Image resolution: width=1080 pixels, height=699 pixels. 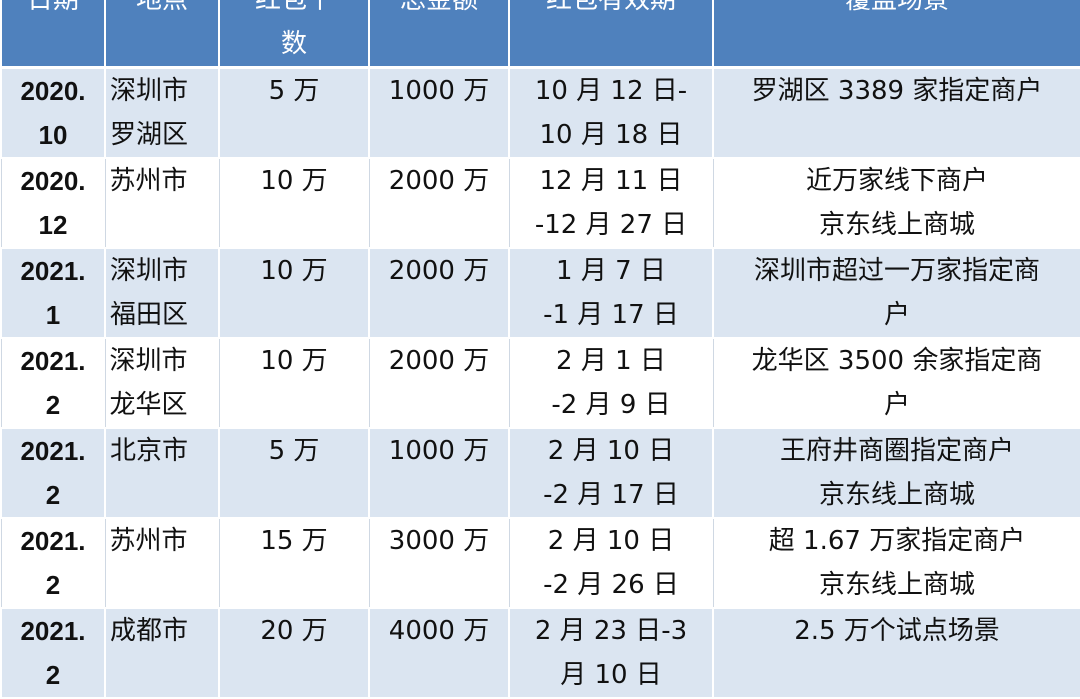 What do you see at coordinates (439, 653) in the screenshot?
I see `cell-amount: 4000 万` at bounding box center [439, 653].